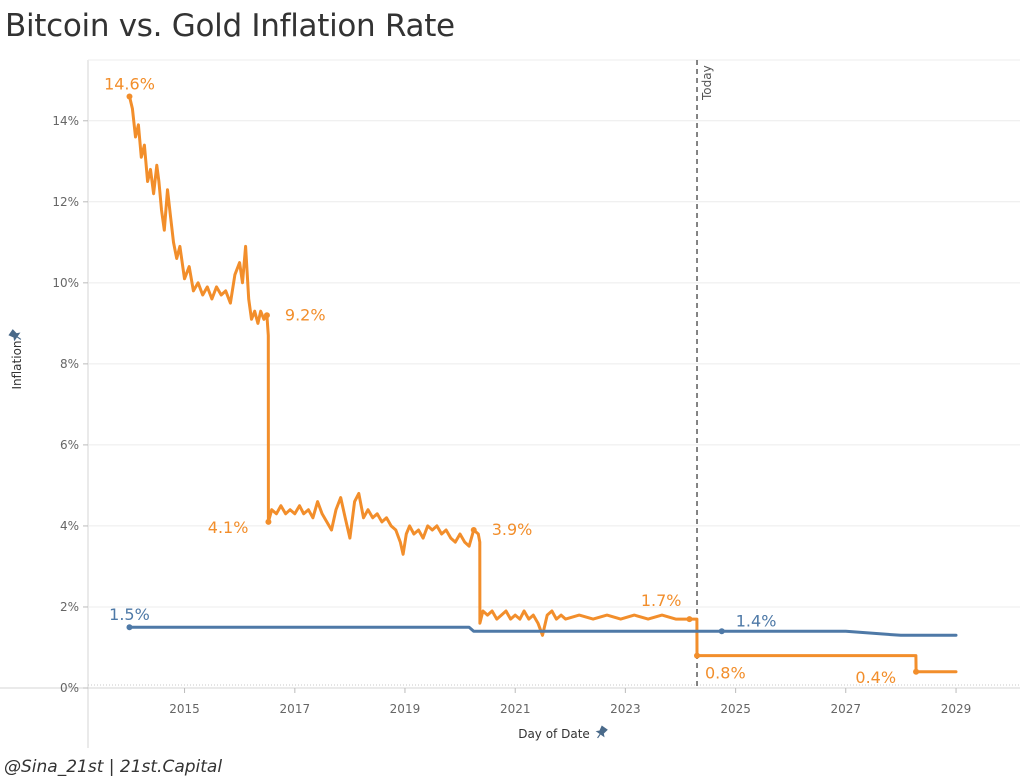 The image size is (1024, 783). I want to click on x-axis-title: Day of Date, so click(554, 734).